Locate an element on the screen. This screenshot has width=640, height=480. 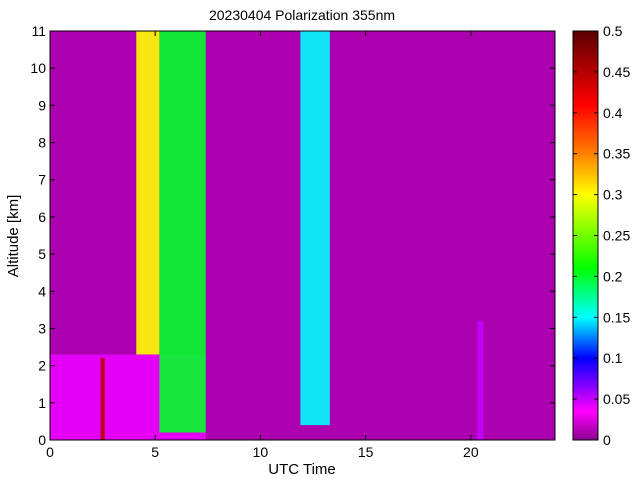
x-tick-label: 20 is located at coordinates (471, 452).